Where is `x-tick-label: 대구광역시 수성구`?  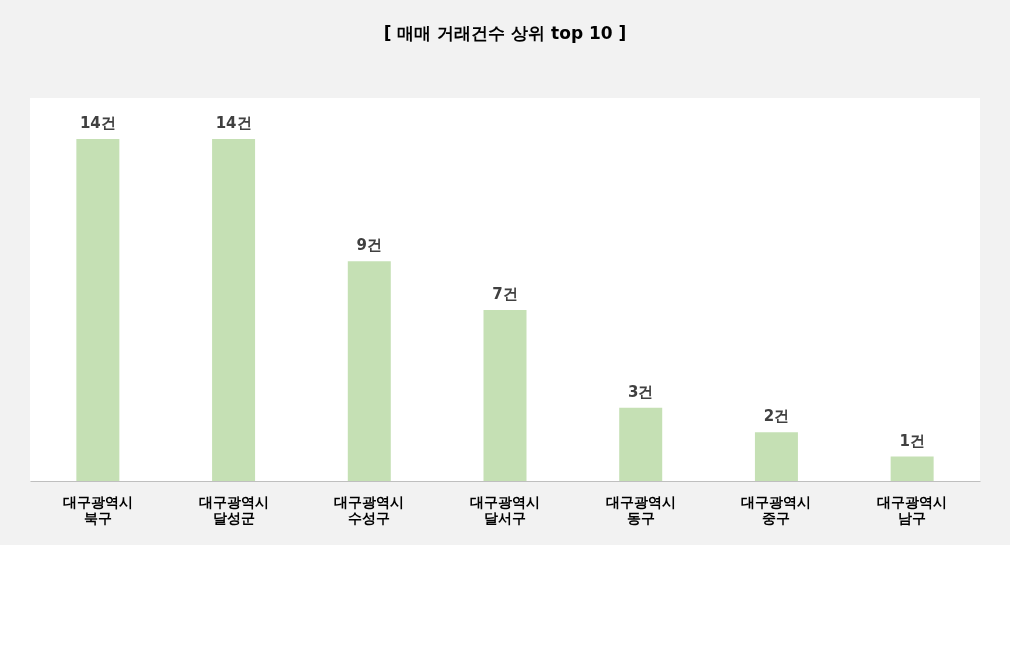 x-tick-label: 대구광역시 수성구 is located at coordinates (369, 509).